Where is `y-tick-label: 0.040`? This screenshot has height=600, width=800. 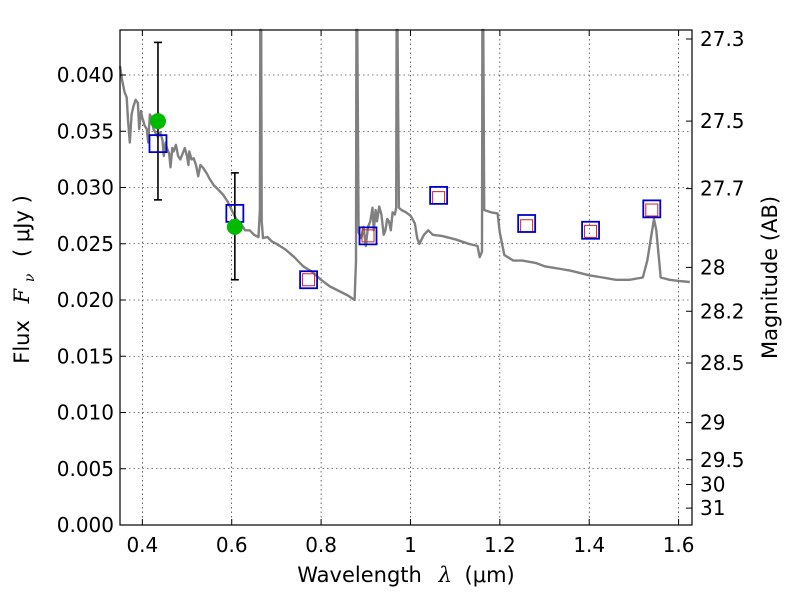
y-tick-label: 0.040 is located at coordinates (85, 75).